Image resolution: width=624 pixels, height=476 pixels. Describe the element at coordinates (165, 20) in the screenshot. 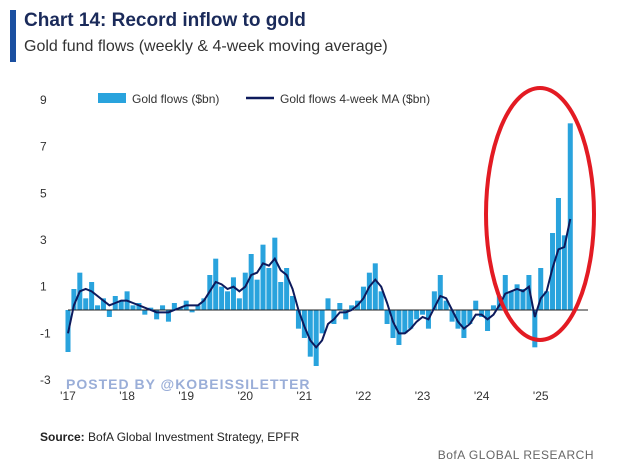

I see `chart-title: Chart 14: Record inflow to gold` at that location.